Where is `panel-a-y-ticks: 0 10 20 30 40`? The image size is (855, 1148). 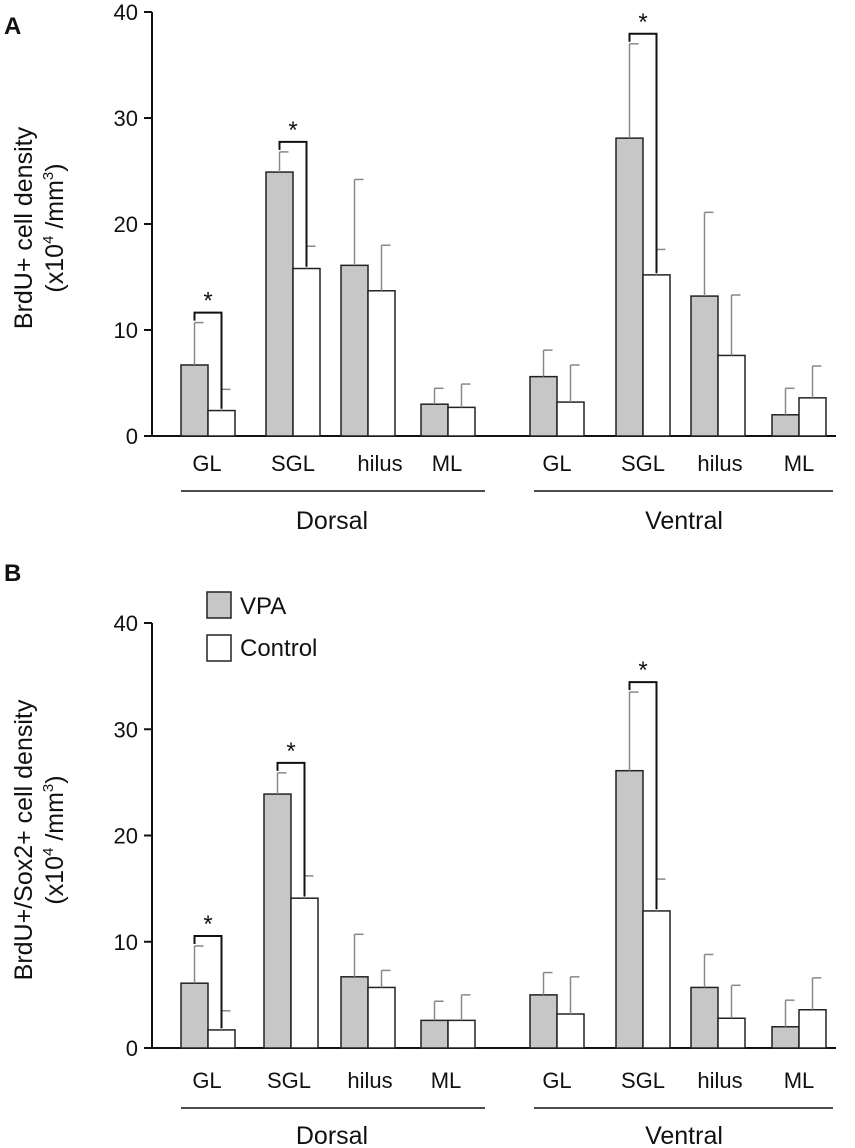 panel-a-y-ticks: 0 10 20 30 40 is located at coordinates (133, 224).